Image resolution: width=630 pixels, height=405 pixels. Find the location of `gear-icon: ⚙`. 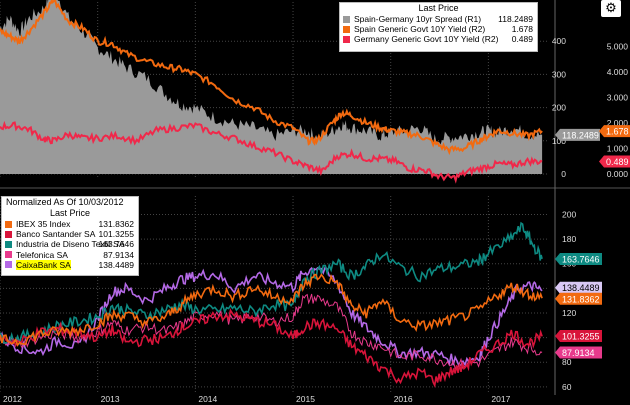

gear-icon: ⚙ is located at coordinates (611, 8).